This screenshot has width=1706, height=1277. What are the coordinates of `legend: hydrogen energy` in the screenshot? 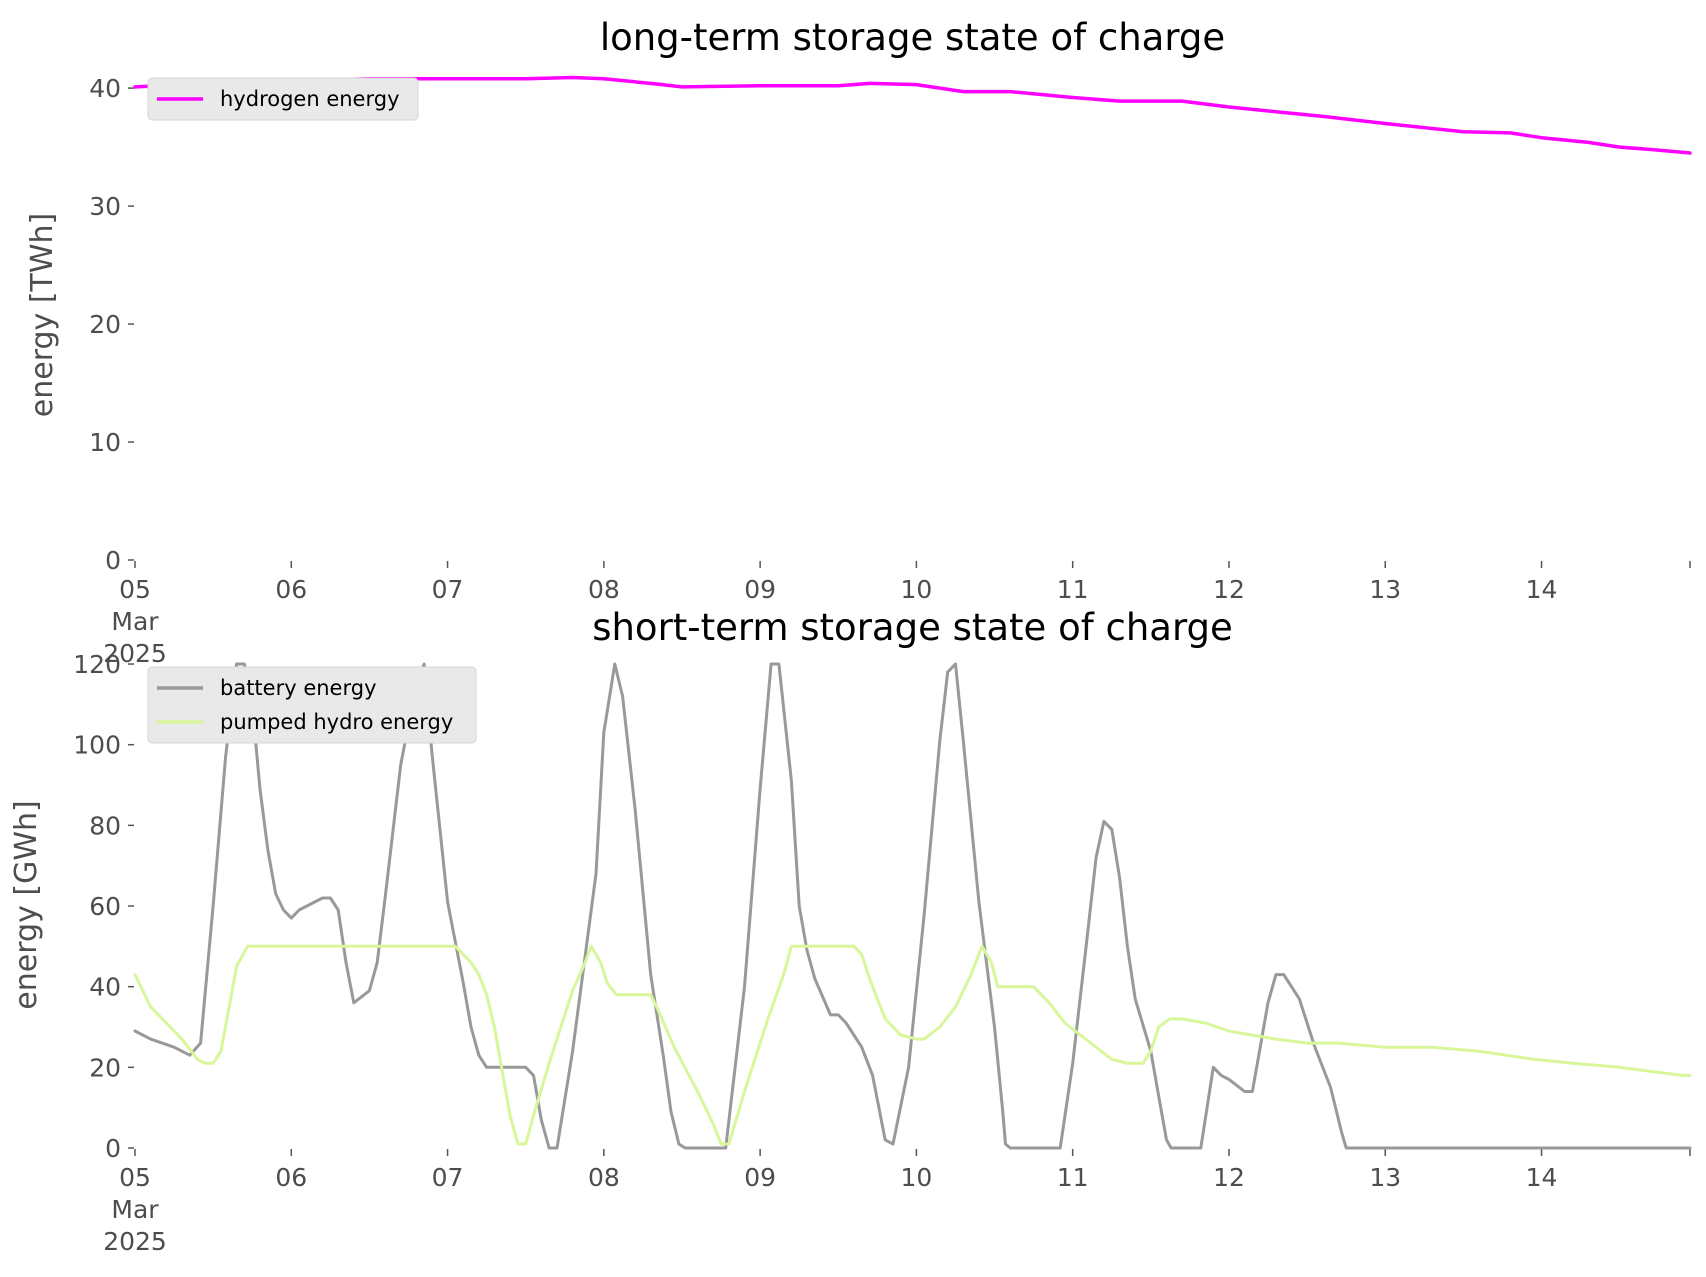 It's located at (283, 99).